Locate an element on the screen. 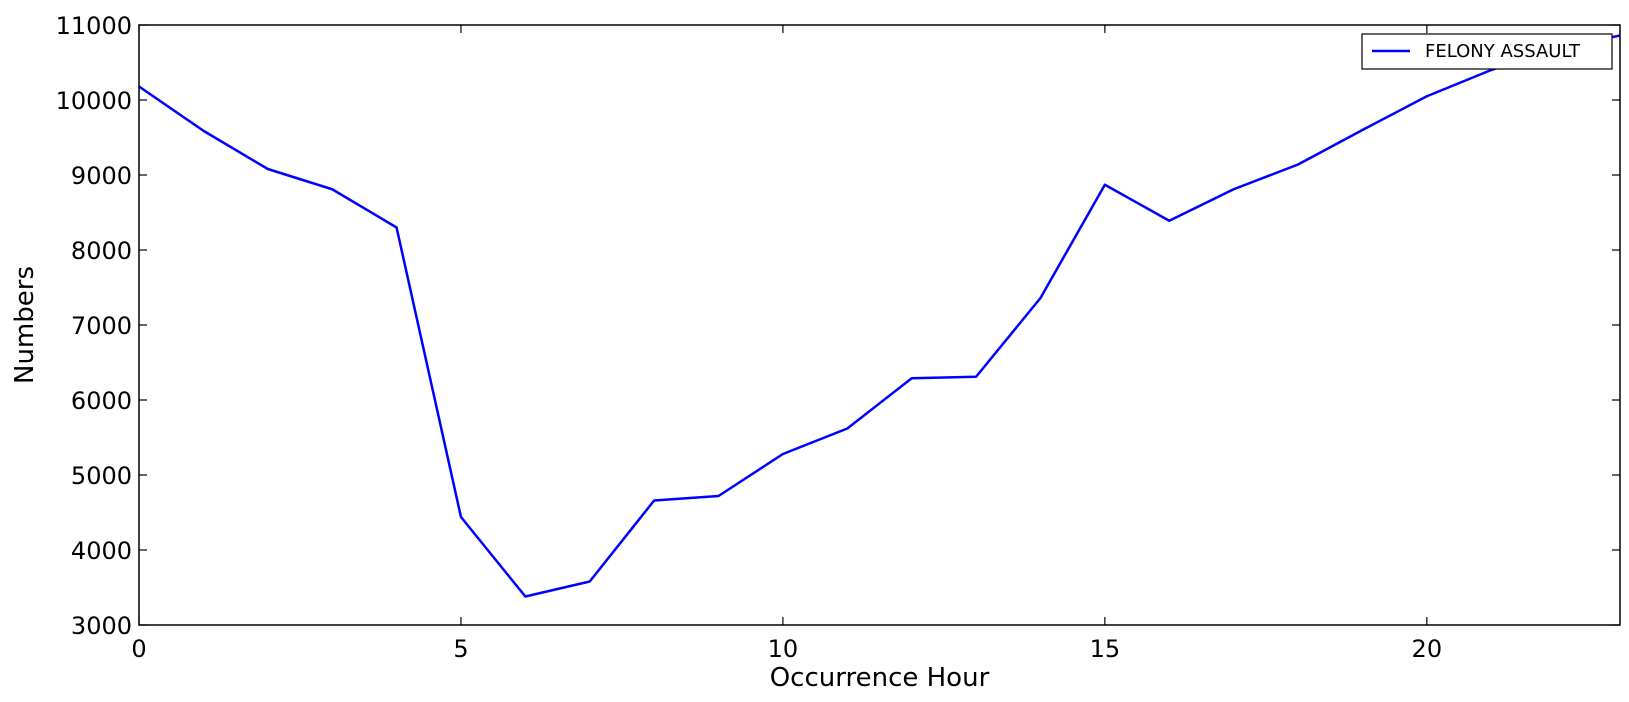 This screenshot has width=1629, height=702. y-tick-label: 11000 is located at coordinates (94, 26).